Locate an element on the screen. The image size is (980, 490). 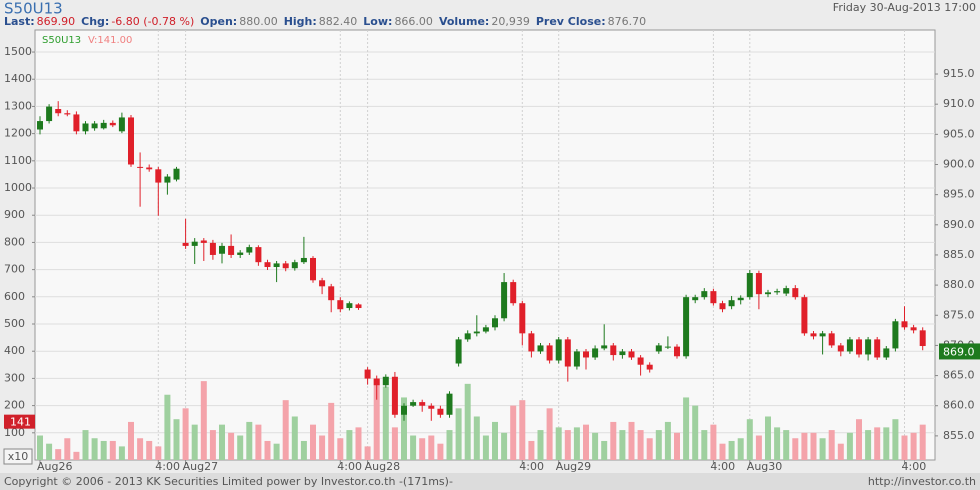
price-tick-label: 865.0 is located at coordinates (959, 375).